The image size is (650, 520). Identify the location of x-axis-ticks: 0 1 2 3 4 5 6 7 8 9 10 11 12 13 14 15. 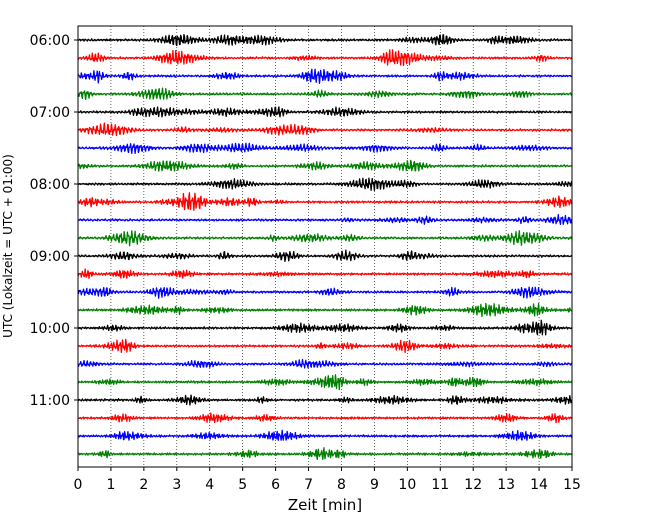
(327, 480).